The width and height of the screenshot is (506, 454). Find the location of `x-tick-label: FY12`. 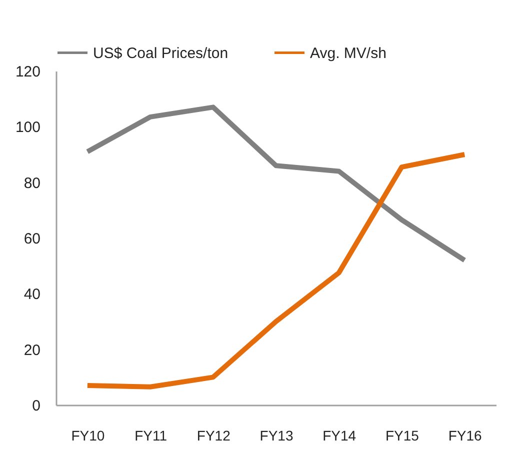

x-tick-label: FY12 is located at coordinates (213, 436).